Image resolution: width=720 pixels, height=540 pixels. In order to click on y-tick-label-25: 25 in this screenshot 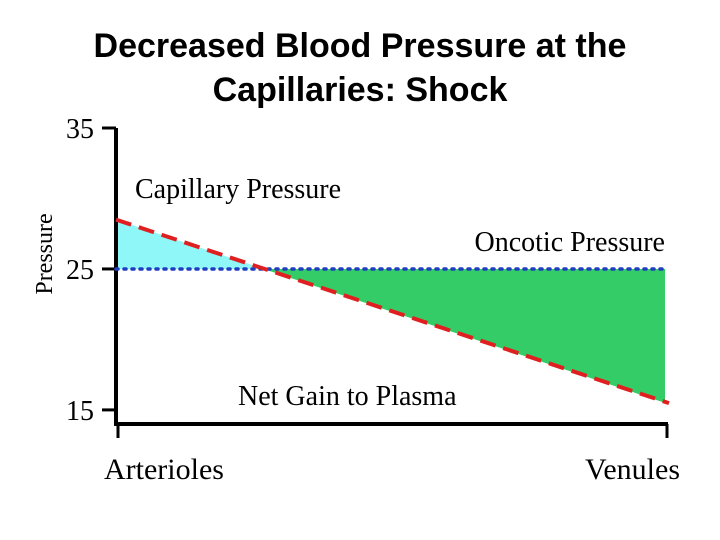, I will do `click(80, 270)`.